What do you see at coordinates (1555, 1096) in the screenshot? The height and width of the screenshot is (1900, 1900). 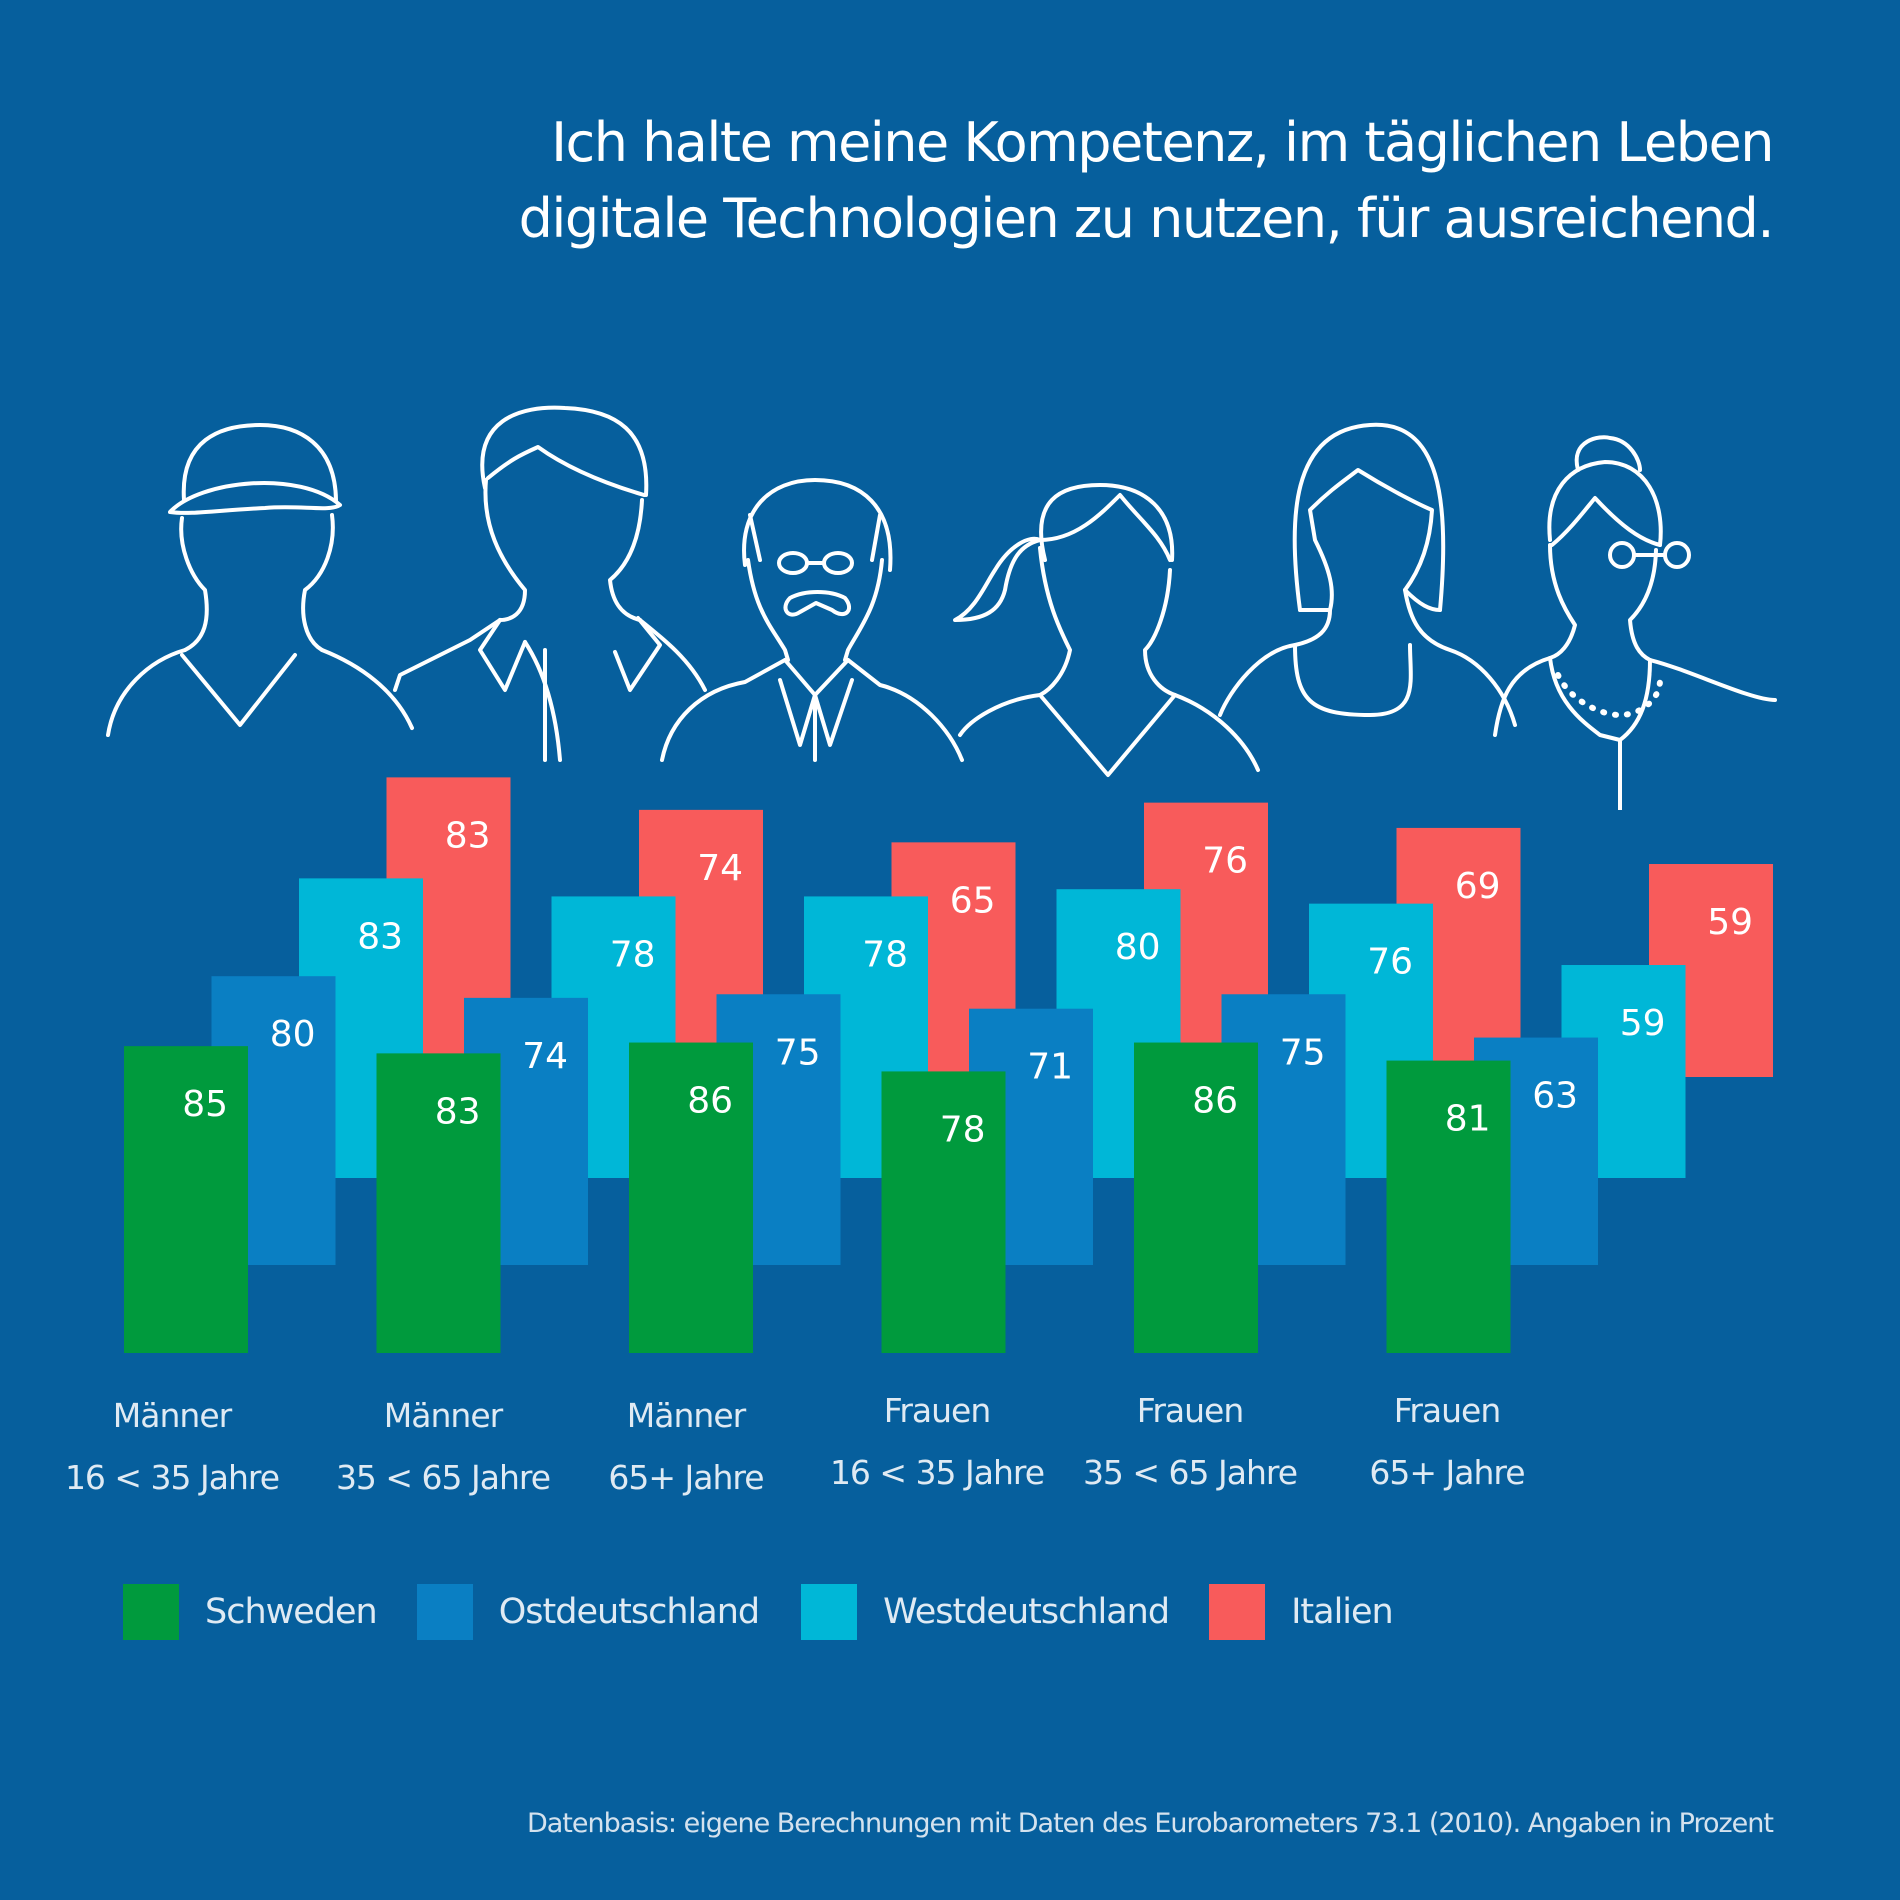 I see `data-label-ostdeutschland-6: 63` at bounding box center [1555, 1096].